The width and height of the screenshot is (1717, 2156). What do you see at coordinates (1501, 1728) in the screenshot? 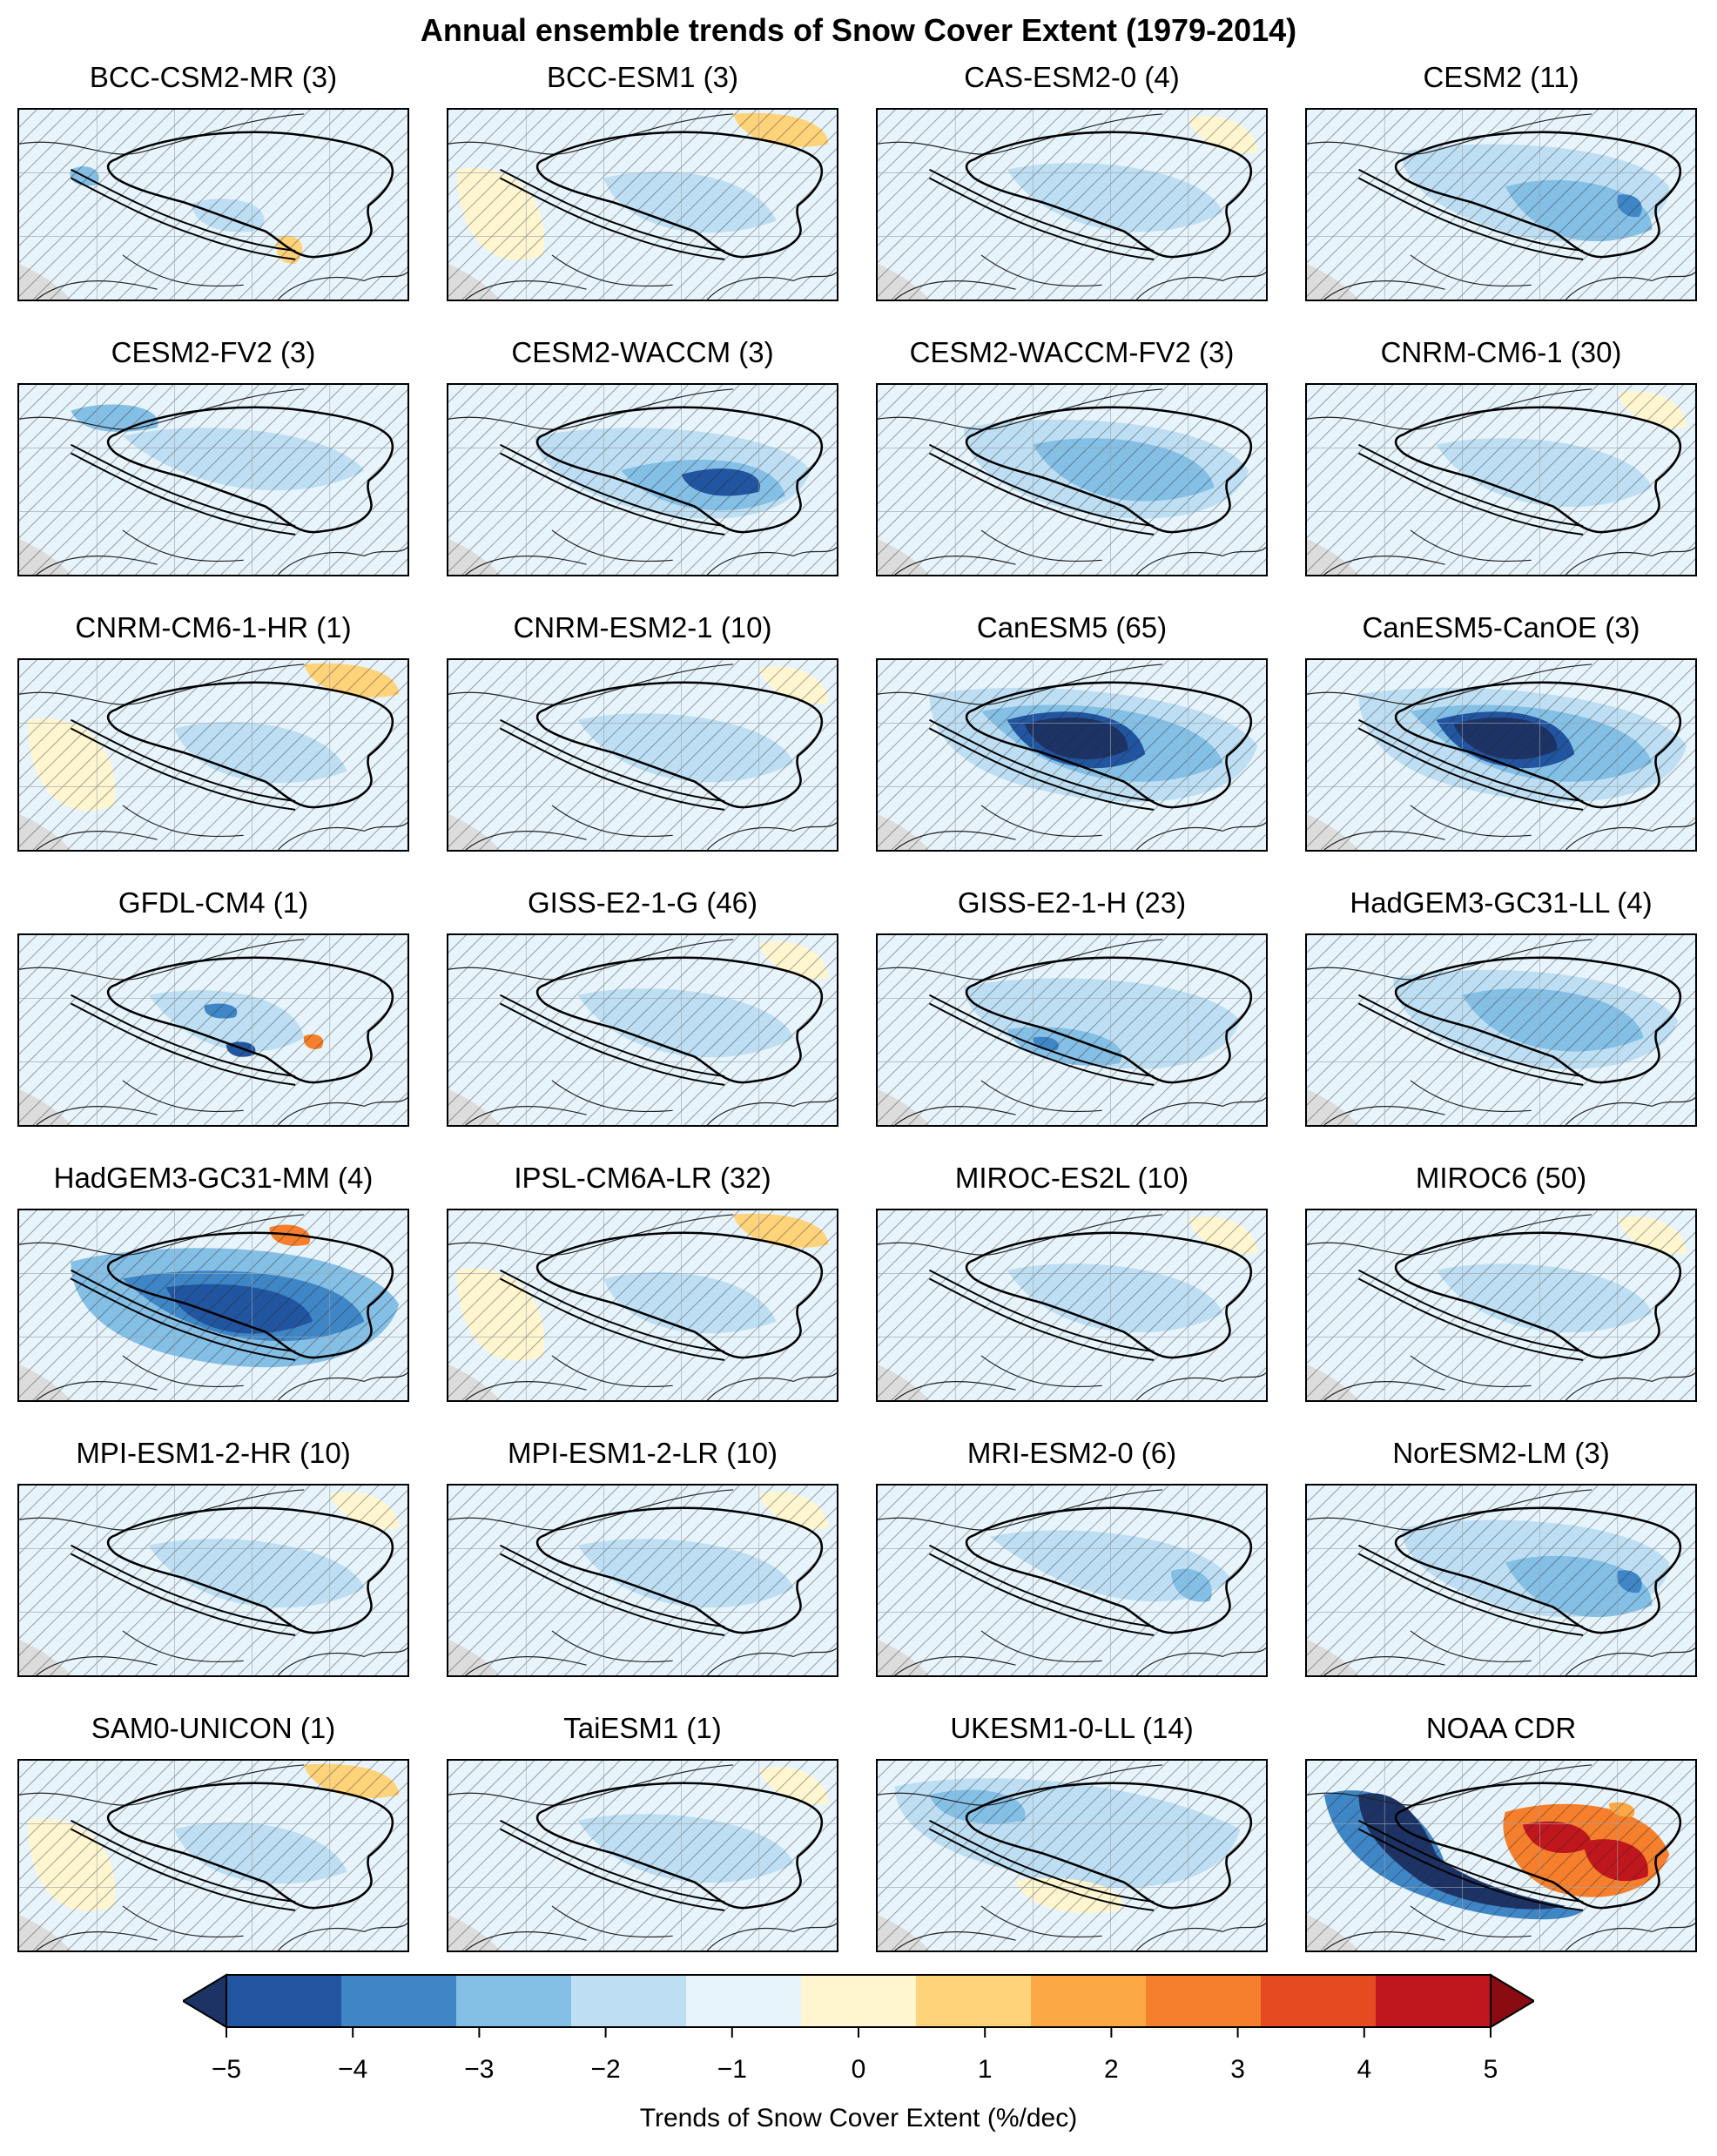
I see `panel-title: NOAA CDR` at bounding box center [1501, 1728].